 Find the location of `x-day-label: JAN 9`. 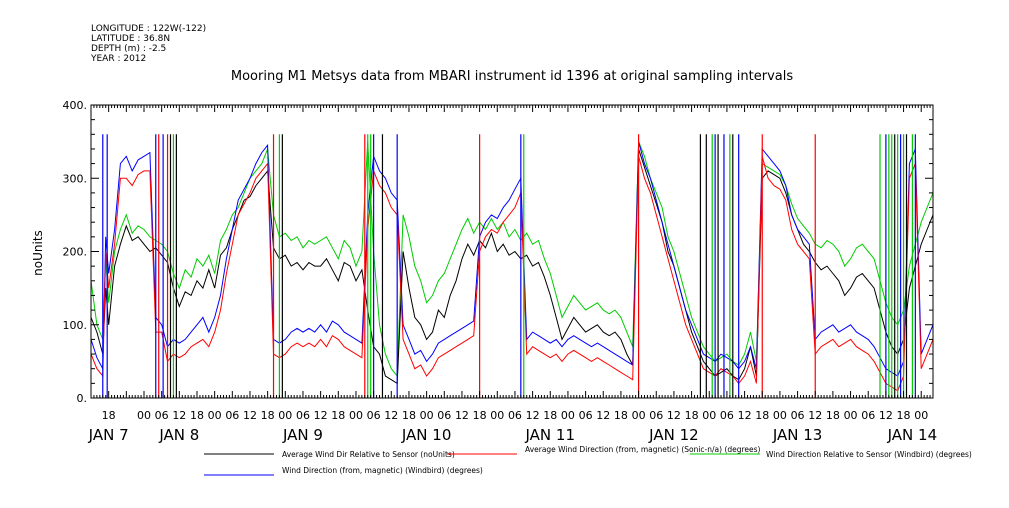

x-day-label: JAN 9 is located at coordinates (302, 435).